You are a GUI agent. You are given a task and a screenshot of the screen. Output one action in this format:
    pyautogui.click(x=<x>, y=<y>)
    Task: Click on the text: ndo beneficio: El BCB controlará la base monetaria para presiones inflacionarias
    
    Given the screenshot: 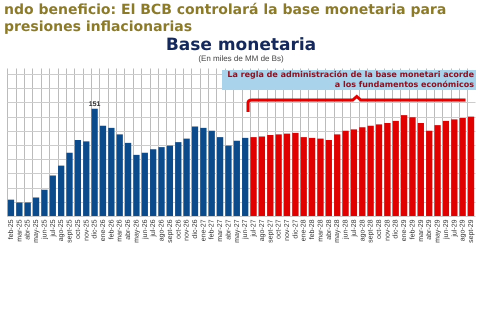 What is the action you would take?
    pyautogui.click(x=226, y=19)
    